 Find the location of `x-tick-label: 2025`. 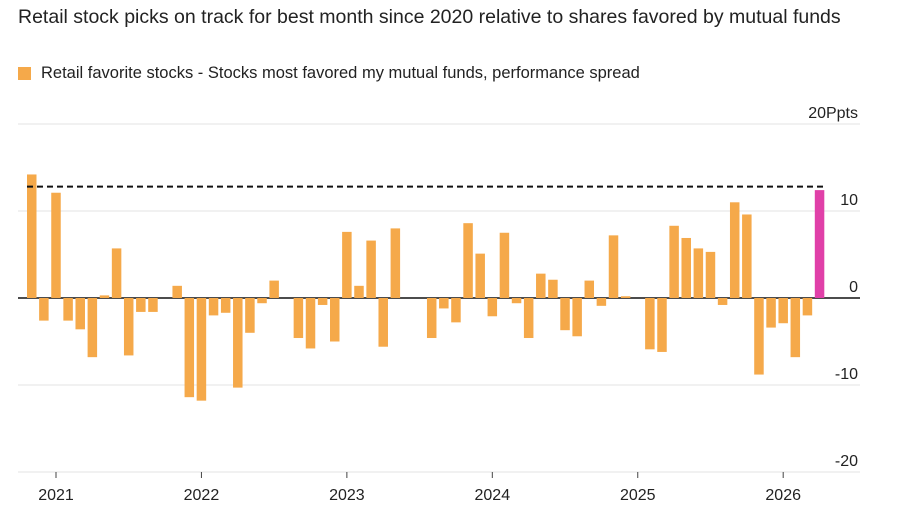

x-tick-label: 2025 is located at coordinates (638, 495).